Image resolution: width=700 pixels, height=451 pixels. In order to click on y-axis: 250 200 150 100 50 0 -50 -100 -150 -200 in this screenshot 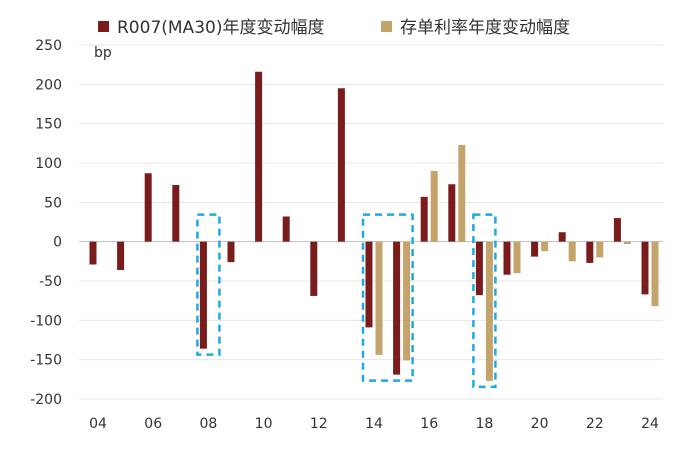, I will do `click(46, 223)`.